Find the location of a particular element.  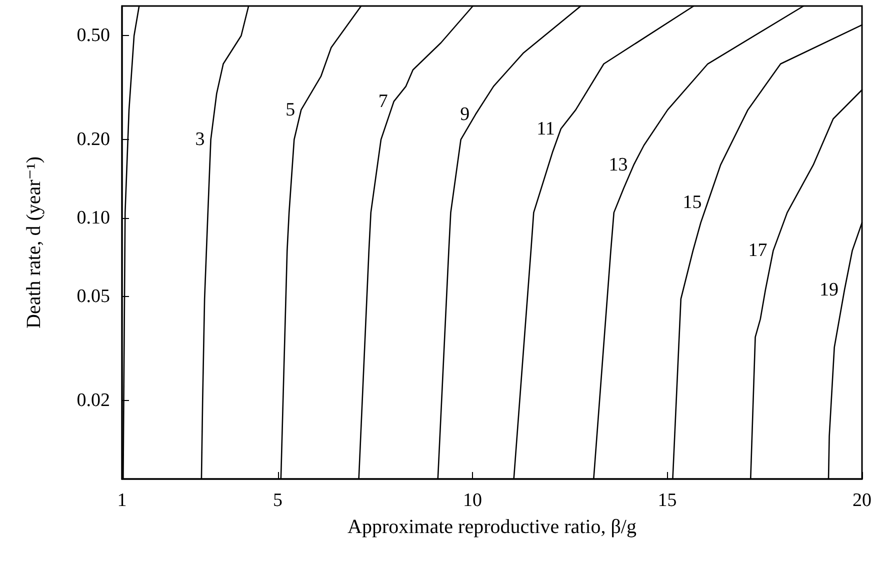

series-label: 13 is located at coordinates (618, 165).